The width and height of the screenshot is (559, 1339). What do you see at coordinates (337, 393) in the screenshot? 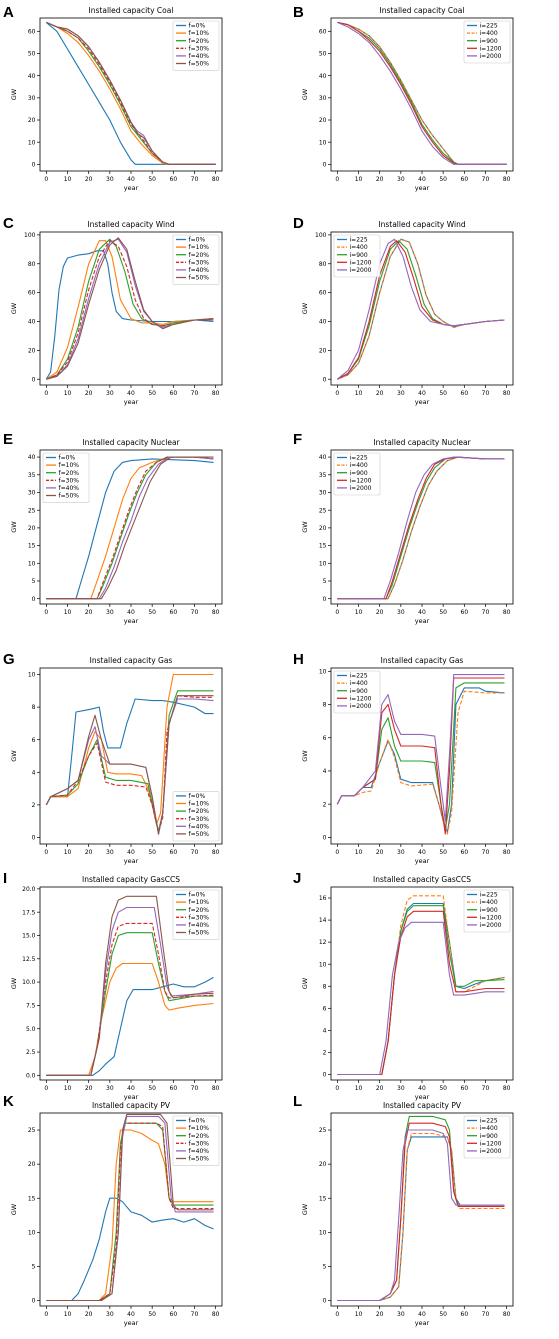
I see `x-tick-label: 0` at bounding box center [337, 393].